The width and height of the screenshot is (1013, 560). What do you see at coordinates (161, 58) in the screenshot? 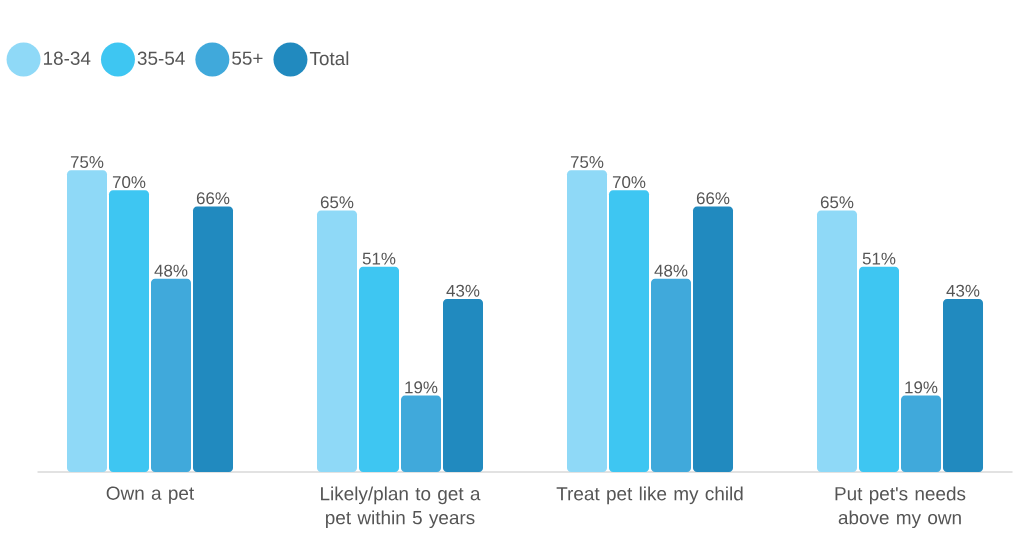
I see `legend-label: 35-54` at bounding box center [161, 58].